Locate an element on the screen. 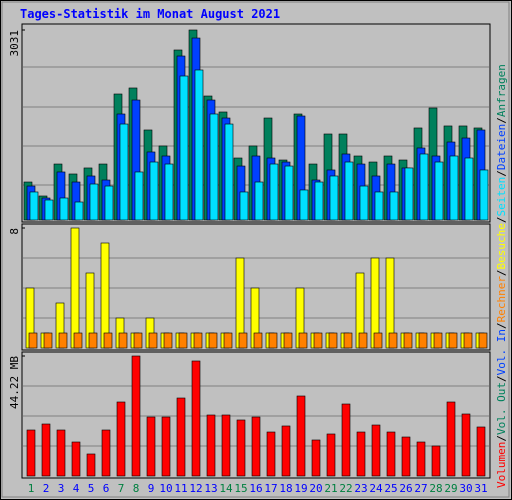 This screenshot has height=500, width=512. x-tick-label: 21 is located at coordinates (330, 488).